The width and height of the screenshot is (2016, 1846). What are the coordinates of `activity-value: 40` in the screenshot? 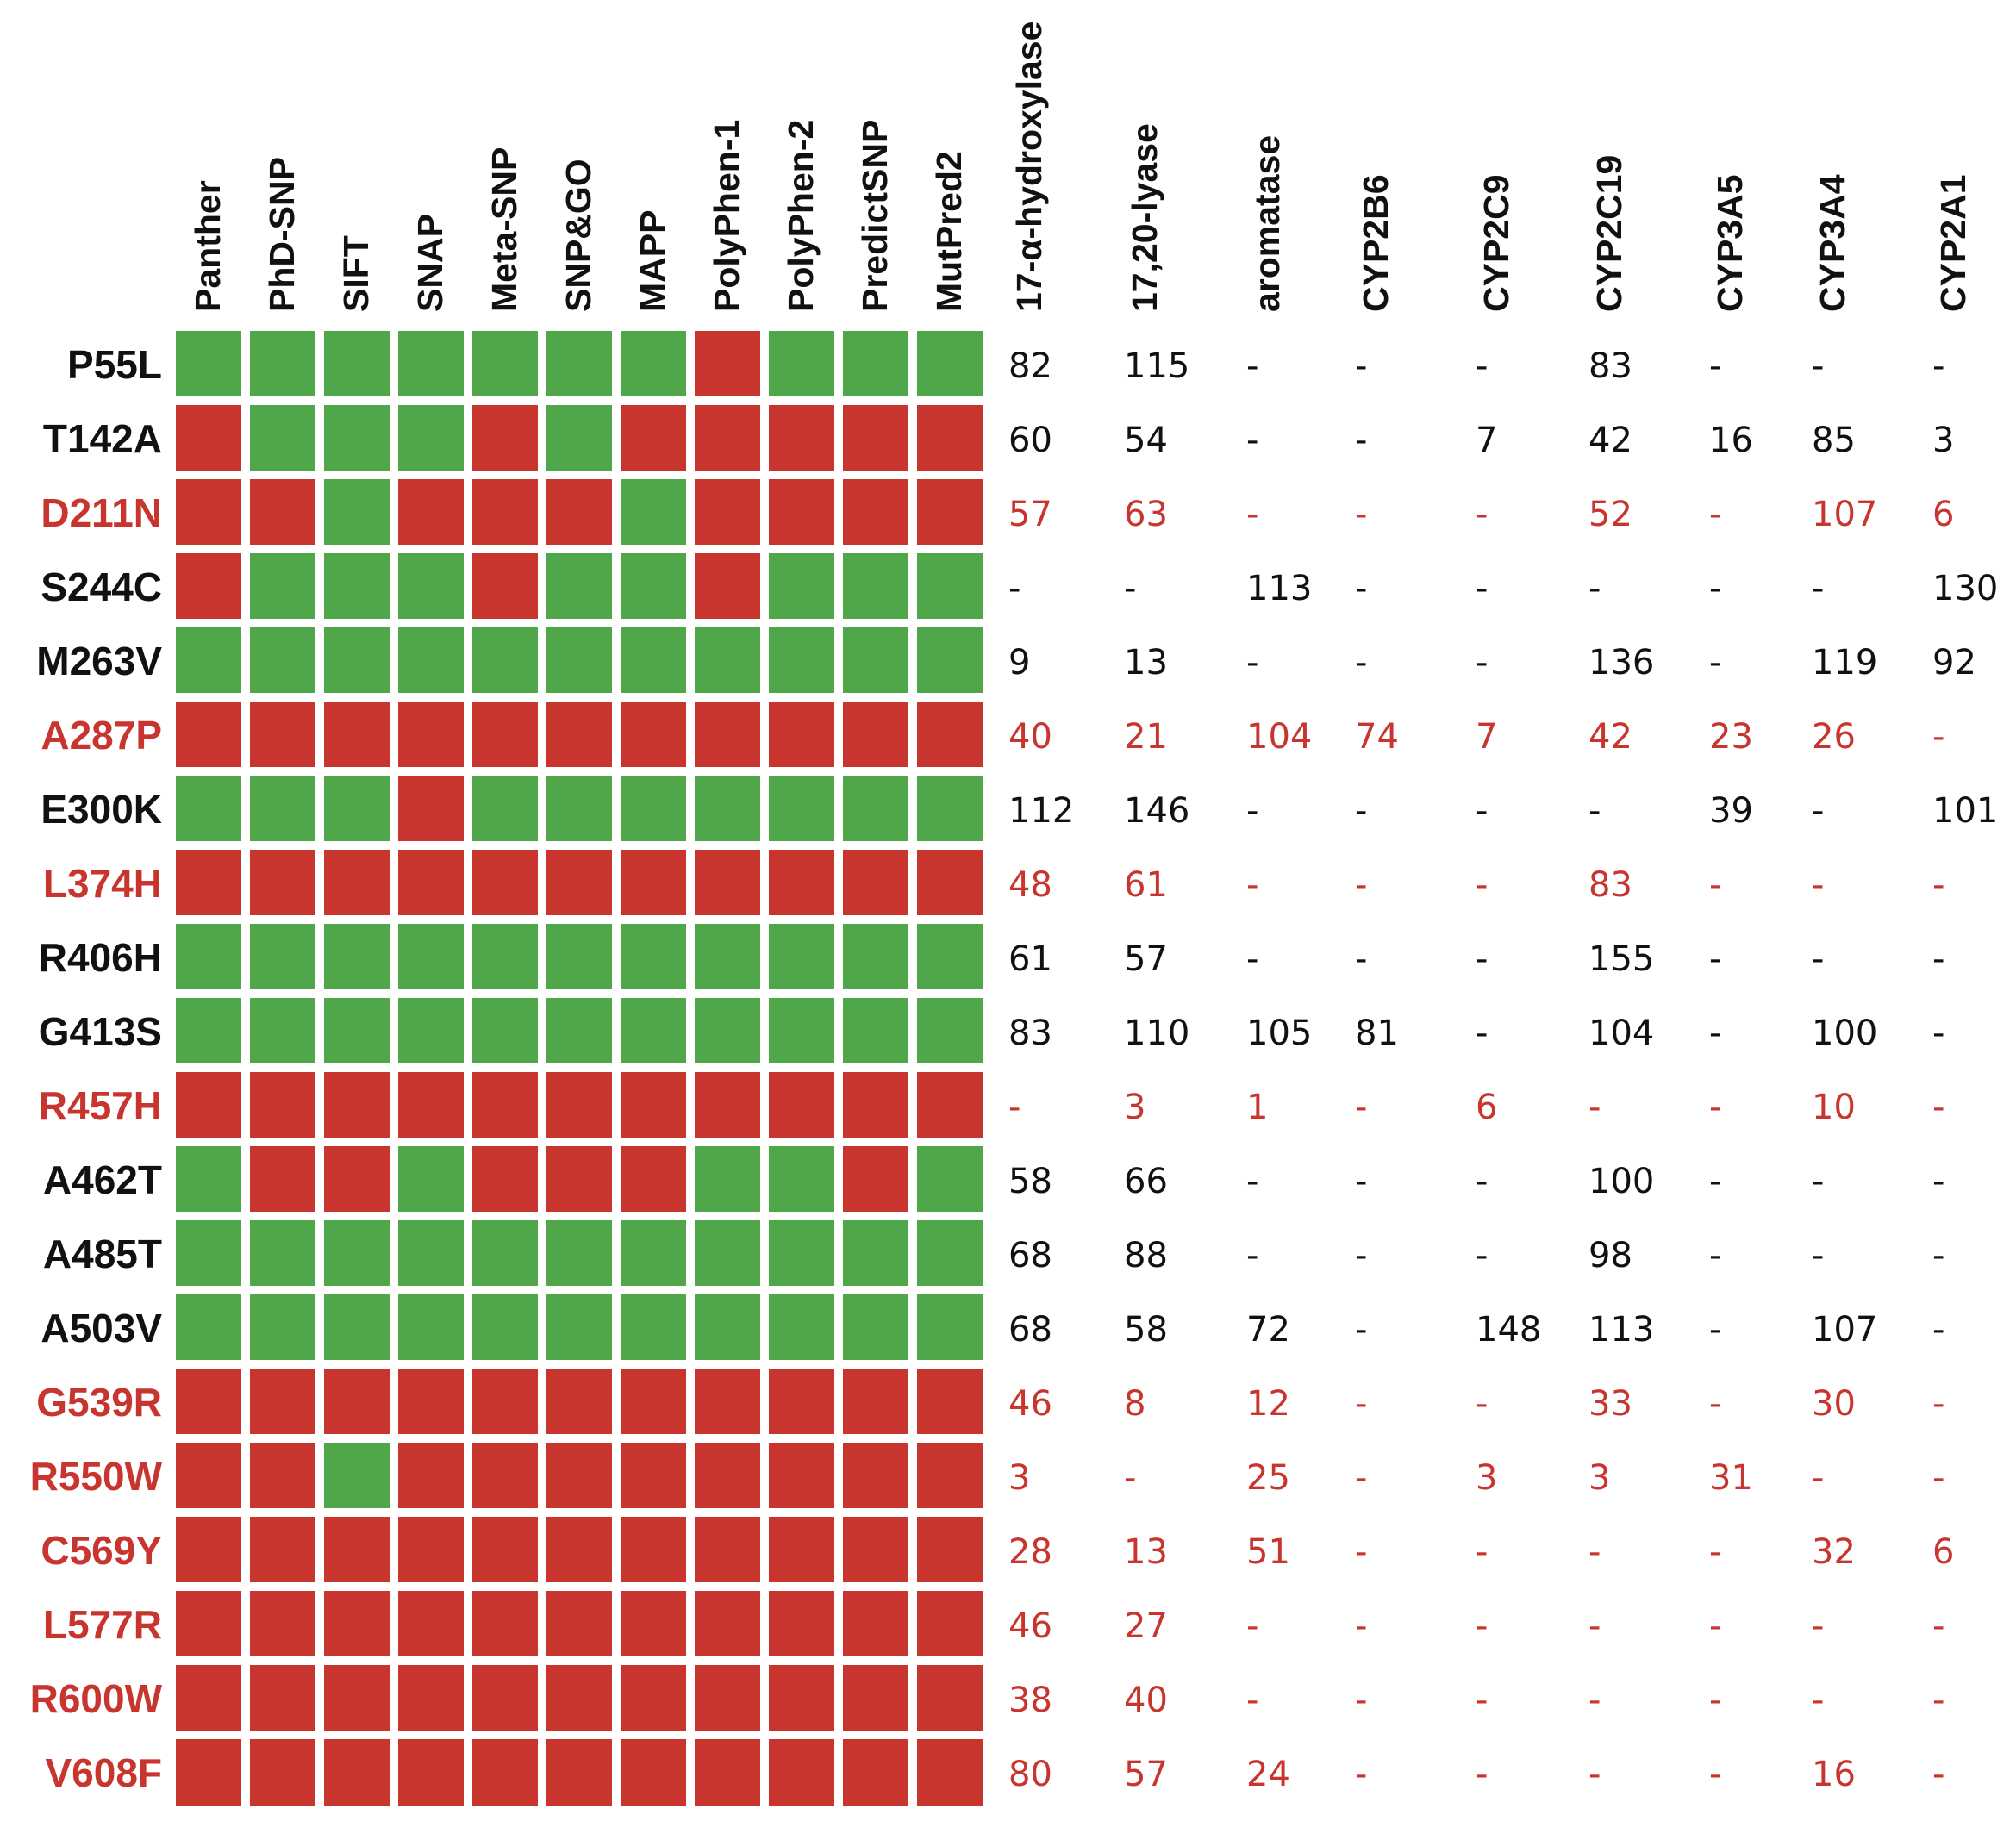 It's located at (1030, 737).